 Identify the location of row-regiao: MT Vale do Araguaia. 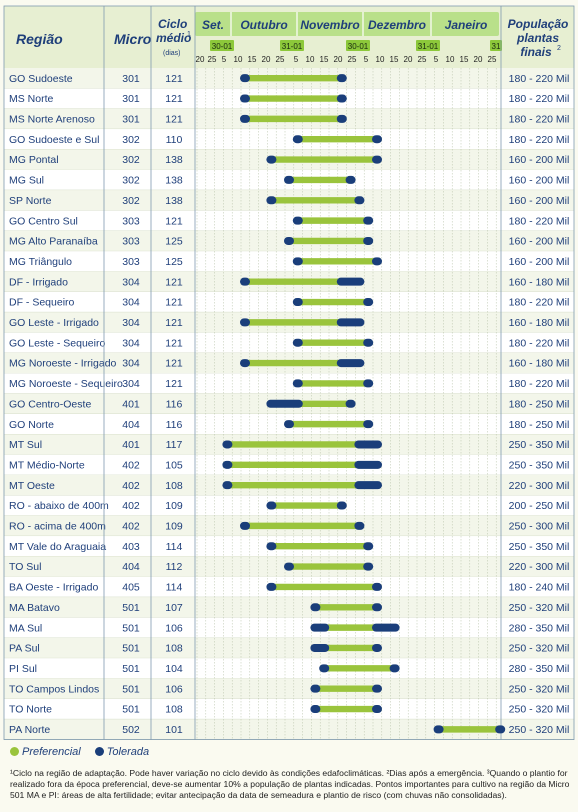
(57, 547).